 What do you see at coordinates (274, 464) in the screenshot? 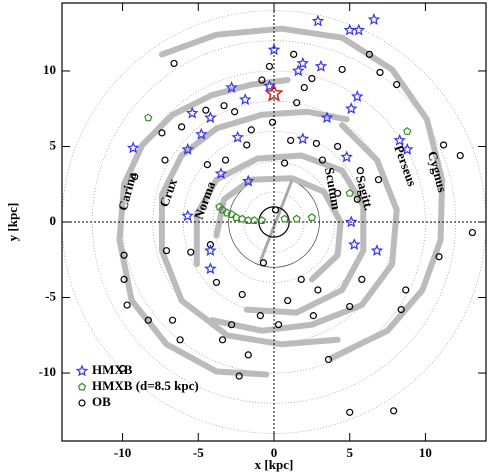
I see `x-axis-label: x [kpc]` at bounding box center [274, 464].